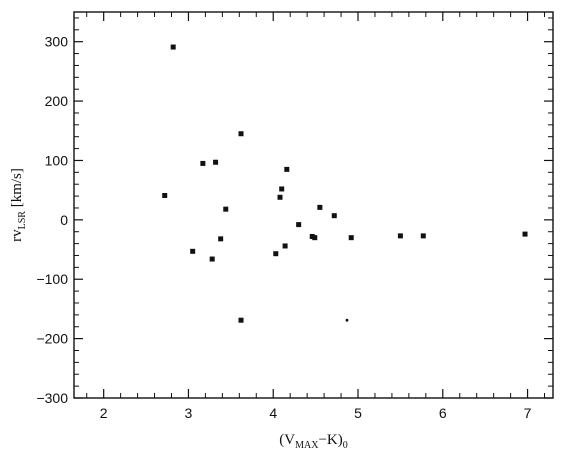 The image size is (570, 459). Describe the element at coordinates (18, 205) in the screenshot. I see `y-axis-label: rvLSR [km/s]` at that location.